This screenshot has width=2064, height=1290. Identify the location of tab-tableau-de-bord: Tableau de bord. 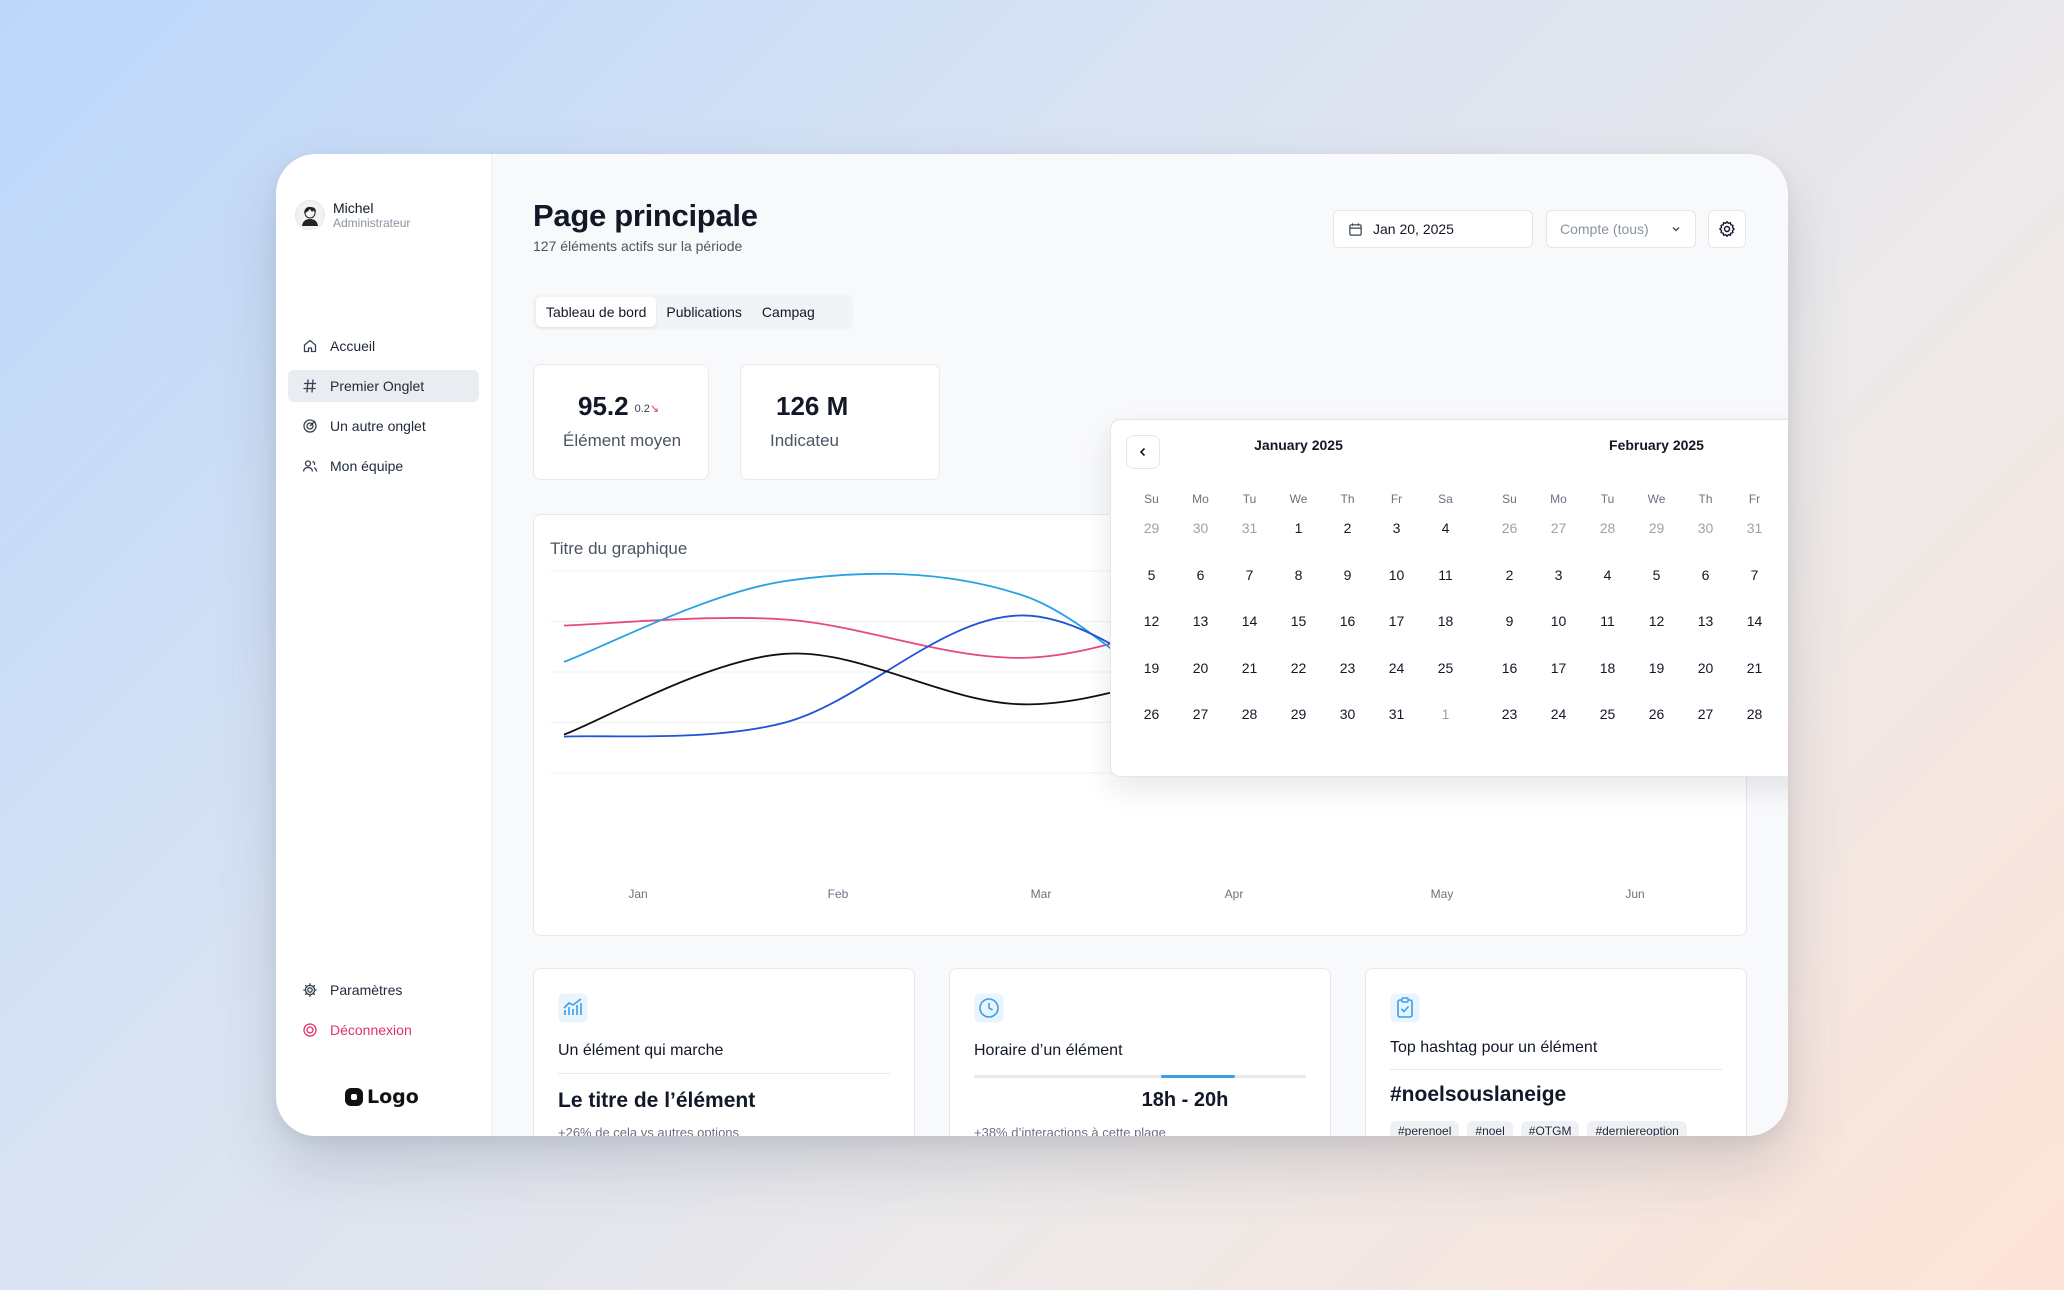
(596, 312).